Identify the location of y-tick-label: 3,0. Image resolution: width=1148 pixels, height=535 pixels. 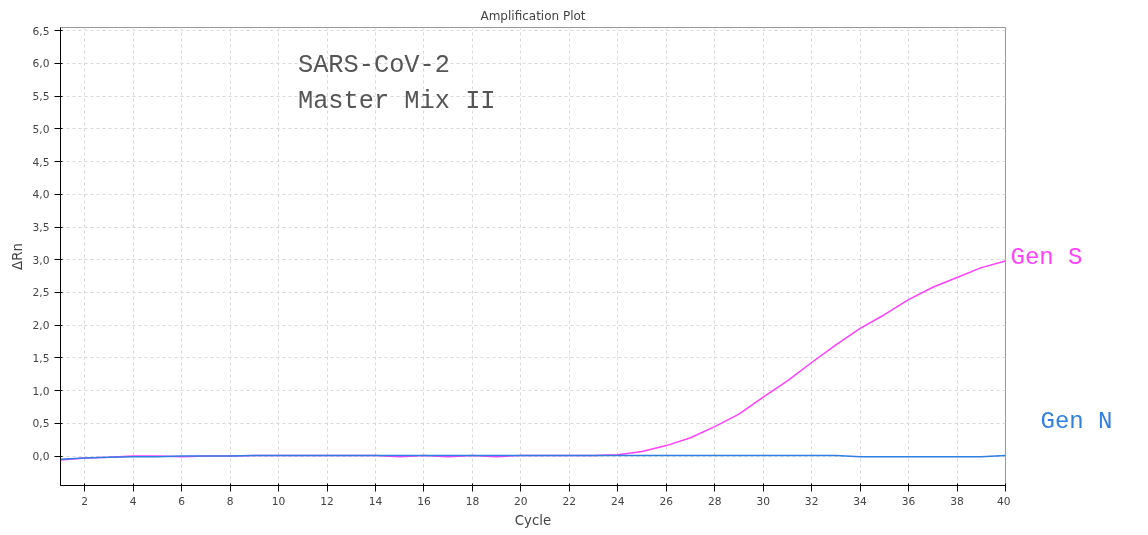
(41, 260).